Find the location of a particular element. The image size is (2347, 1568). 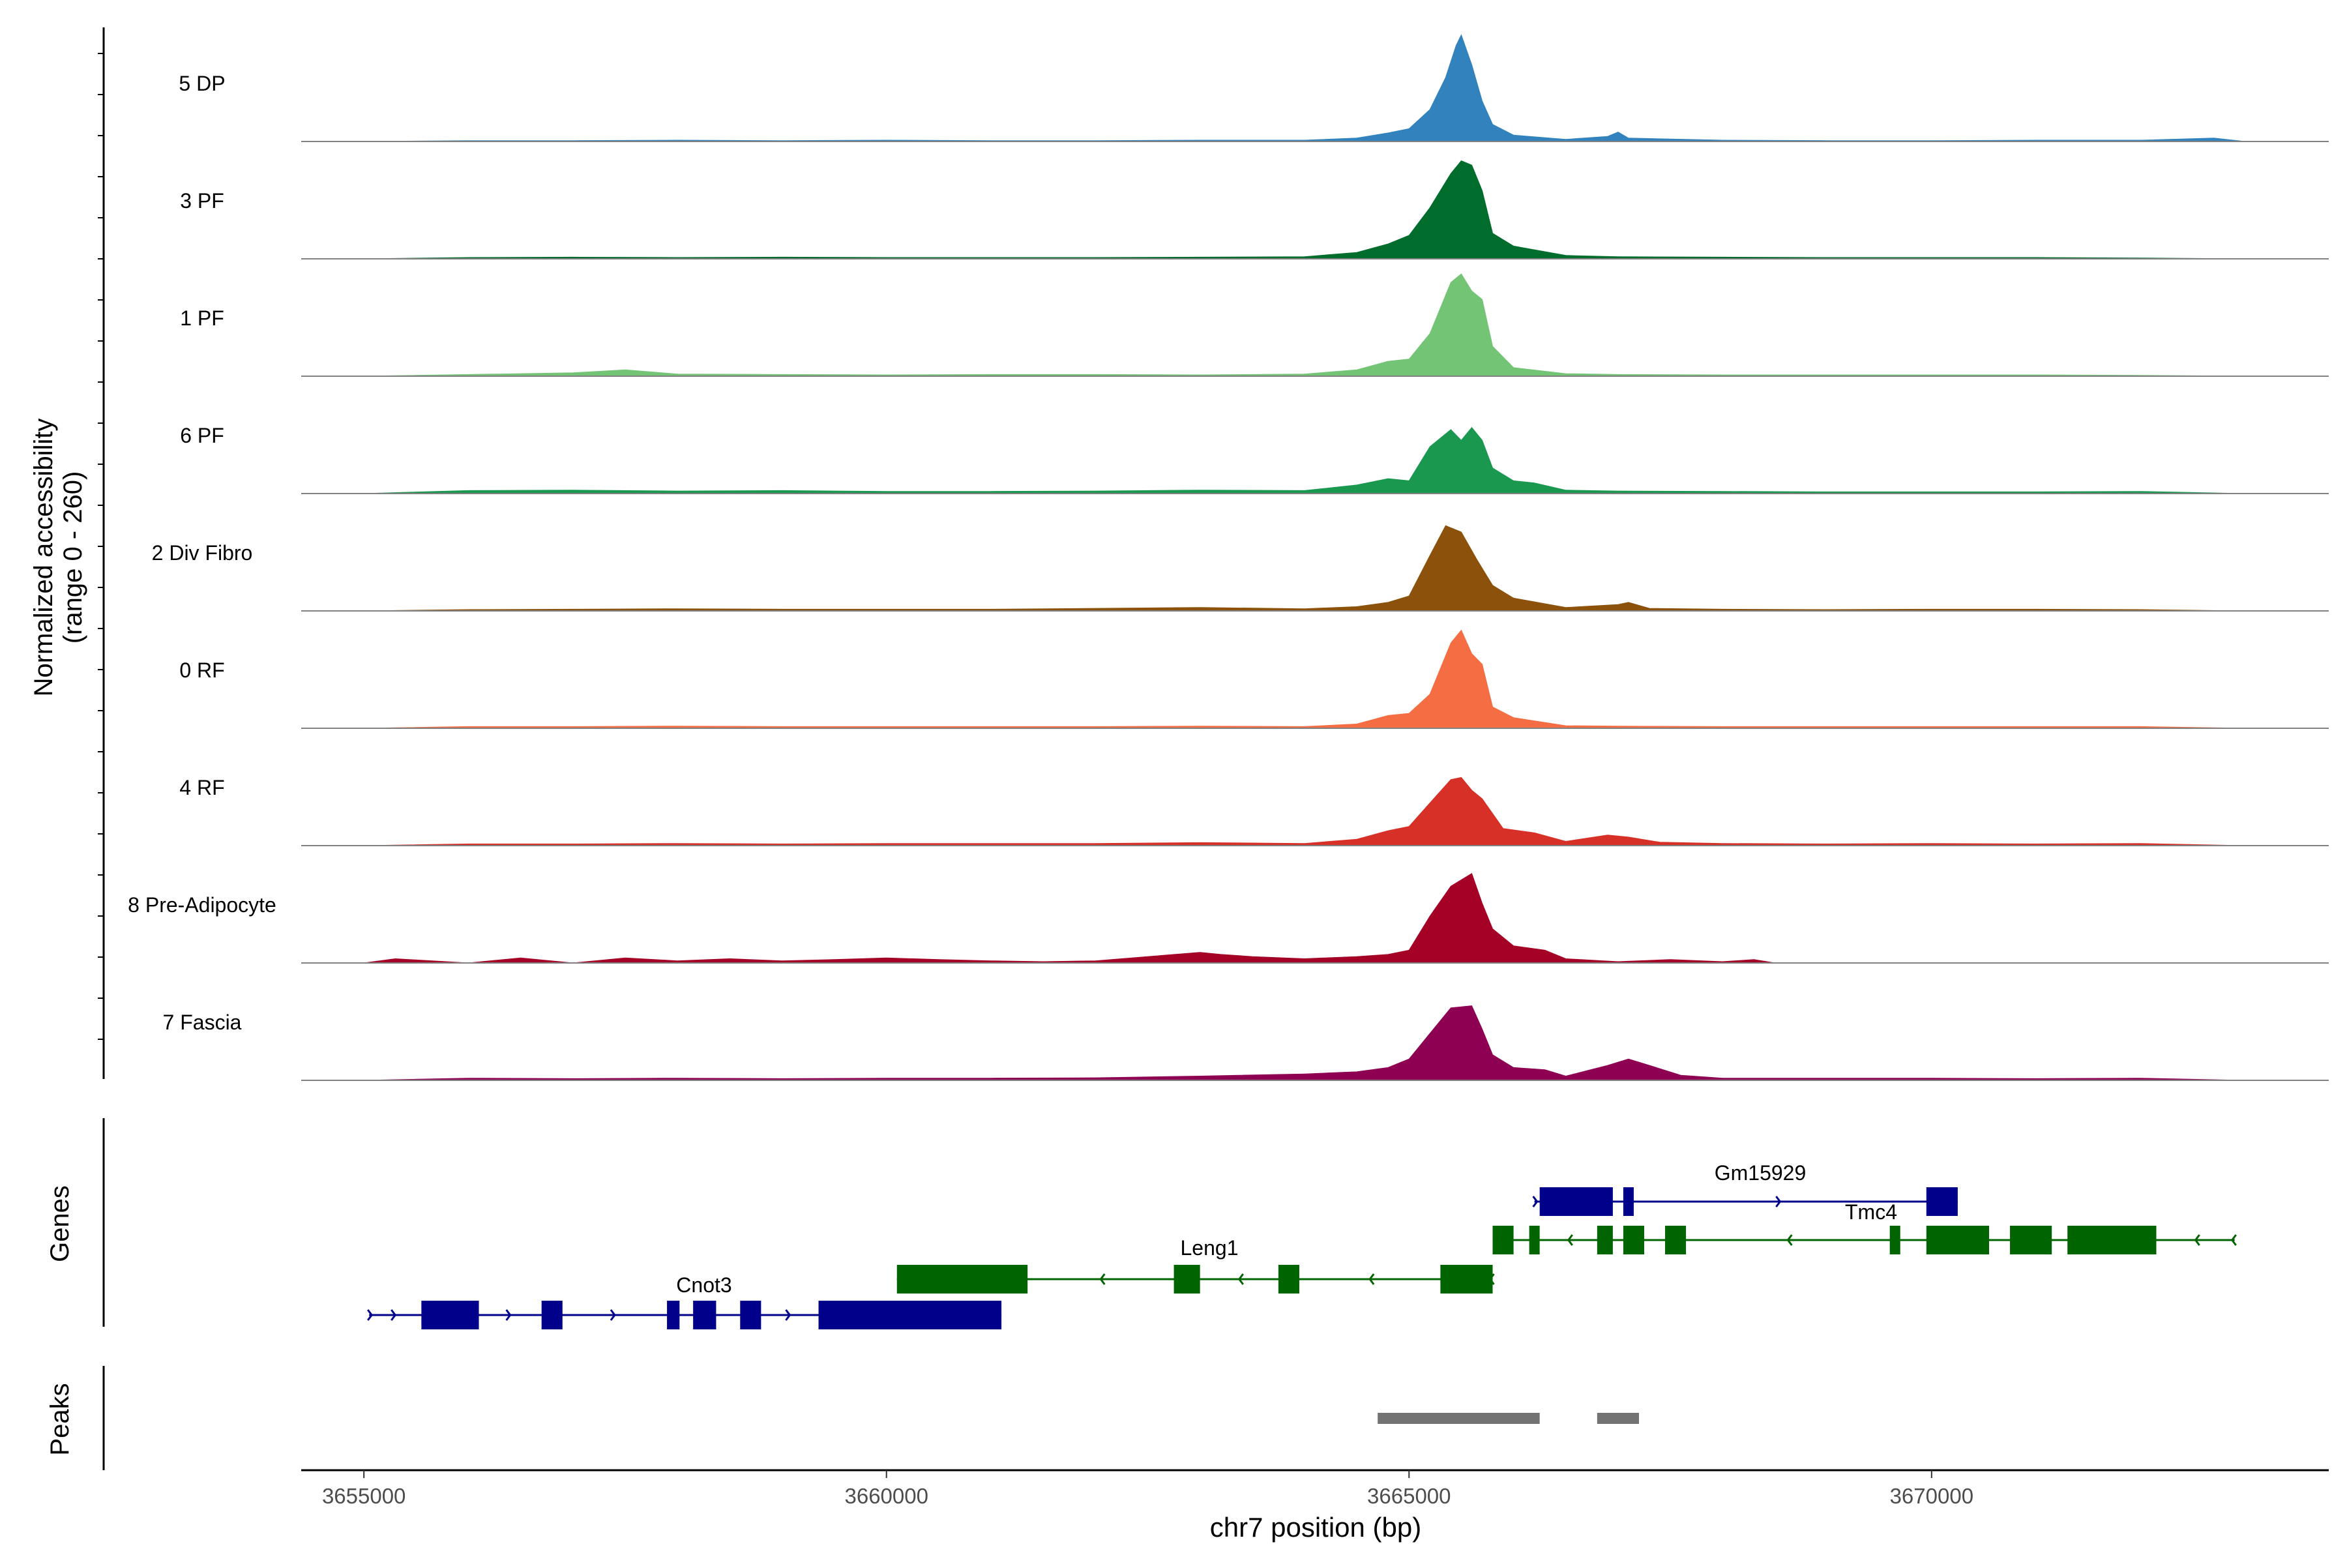

peak-regions is located at coordinates (1508, 1419).